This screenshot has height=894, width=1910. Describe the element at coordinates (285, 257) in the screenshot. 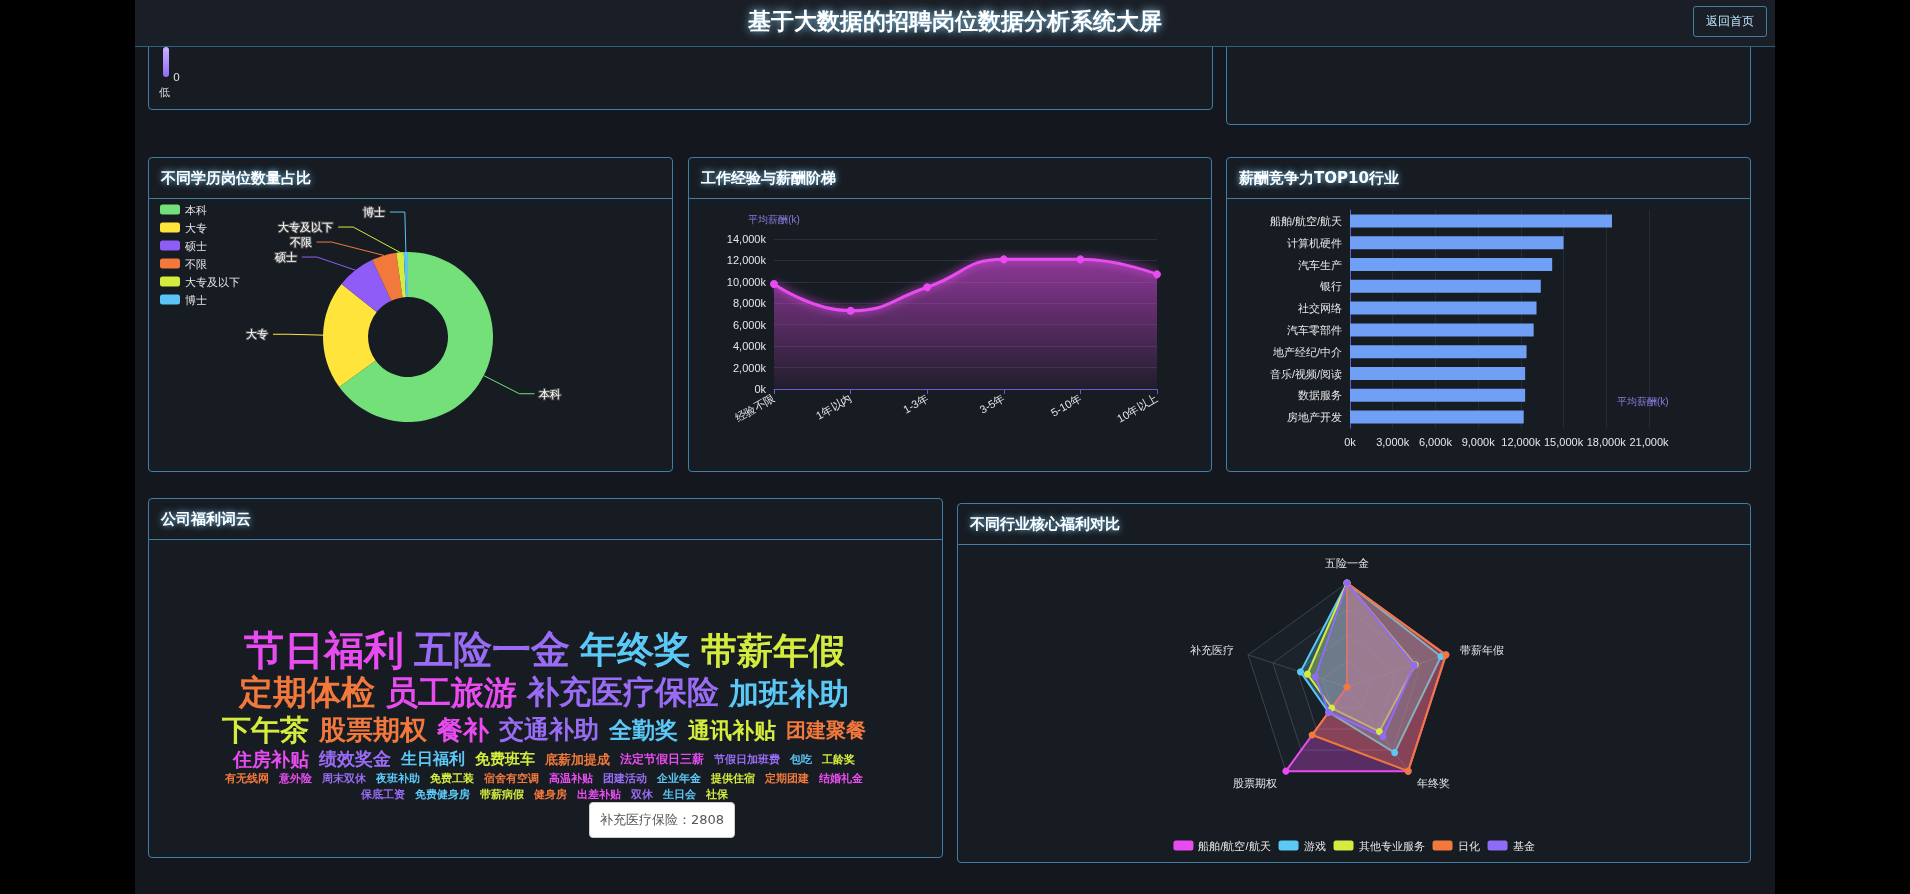

I see `slice-label: 硕士` at that location.